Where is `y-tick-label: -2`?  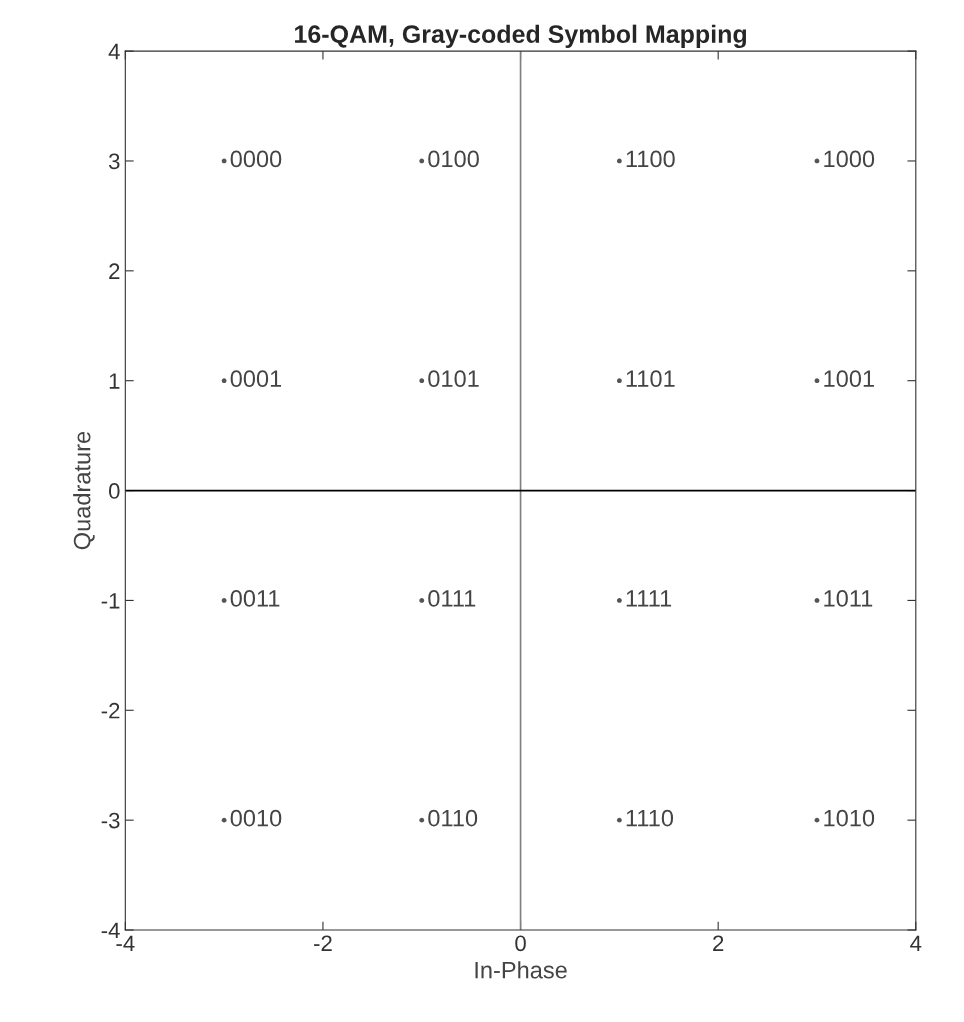
y-tick-label: -2 is located at coordinates (110, 710).